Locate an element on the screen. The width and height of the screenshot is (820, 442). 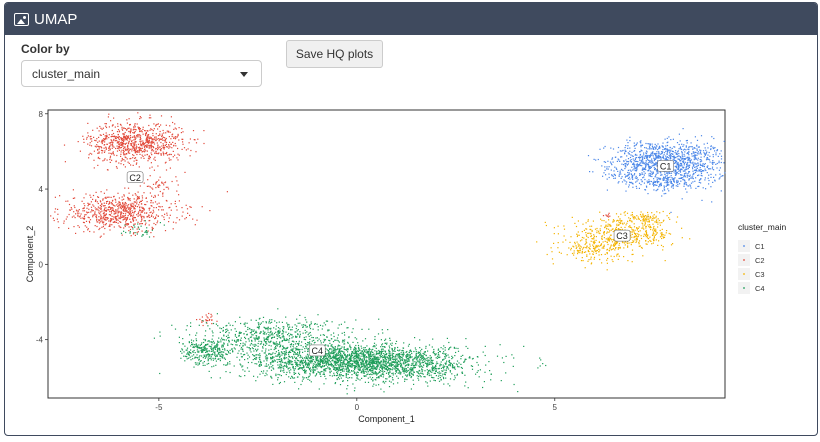
color-by-value: cluster_main is located at coordinates (66, 74).